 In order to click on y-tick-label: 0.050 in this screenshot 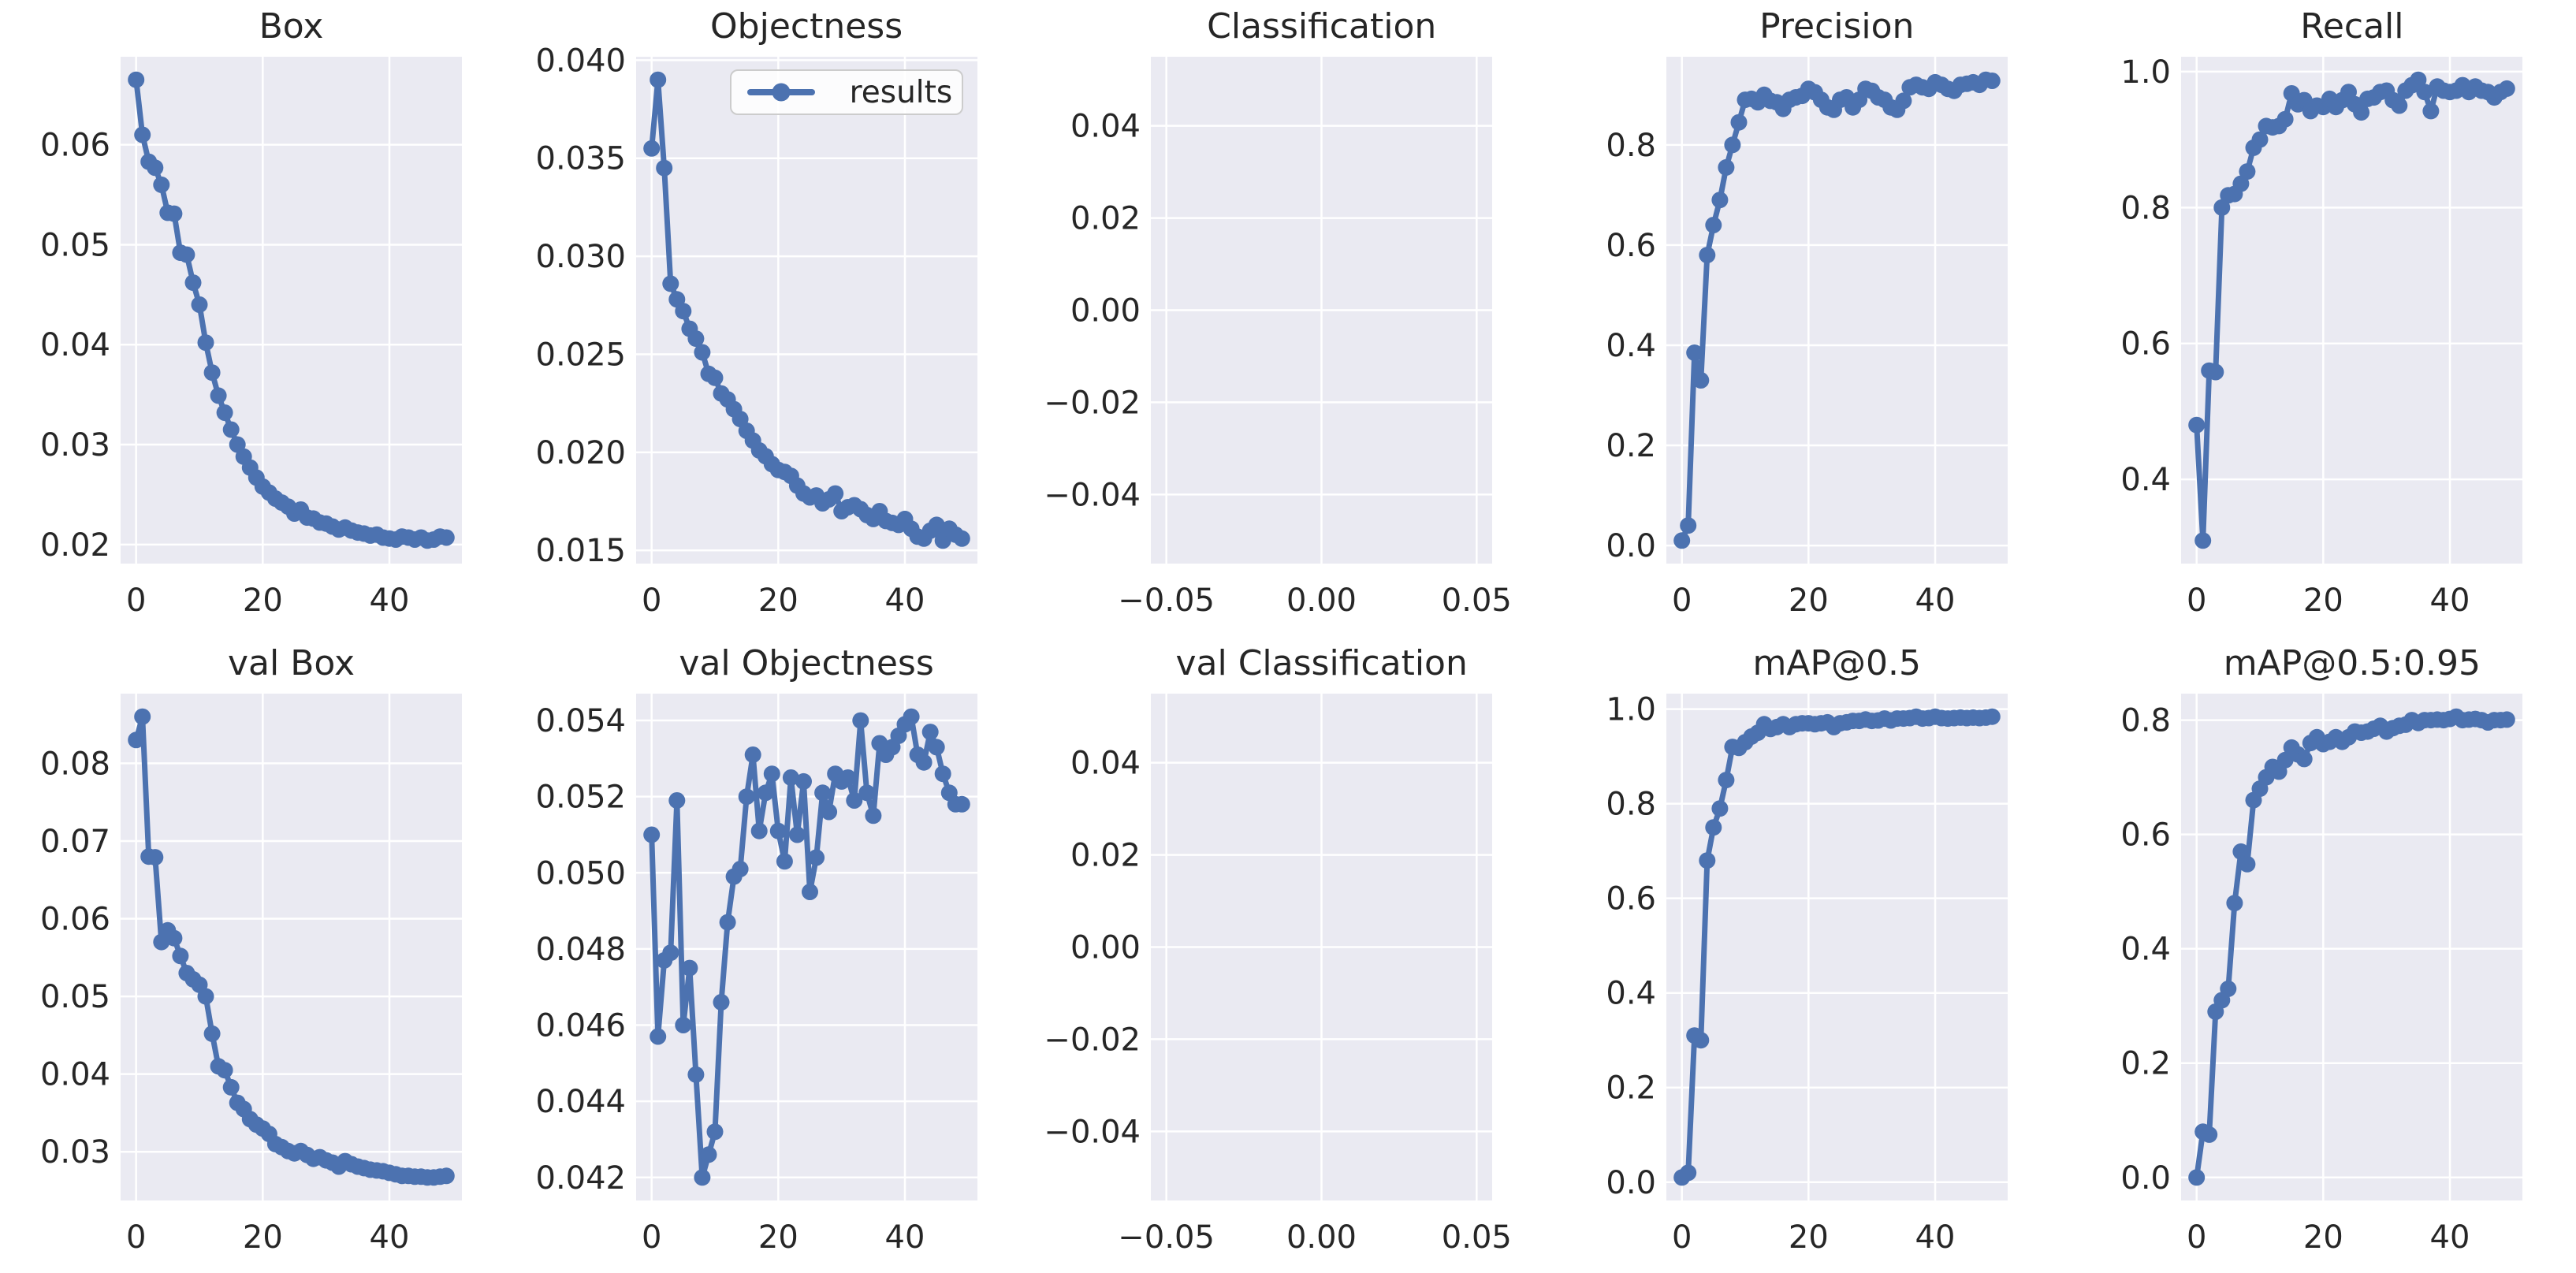, I will do `click(580, 873)`.